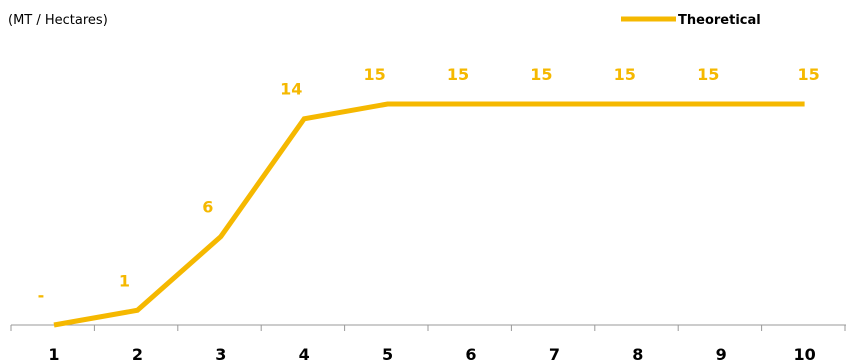  What do you see at coordinates (637, 353) in the screenshot?
I see `x-tick-label: 8` at bounding box center [637, 353].